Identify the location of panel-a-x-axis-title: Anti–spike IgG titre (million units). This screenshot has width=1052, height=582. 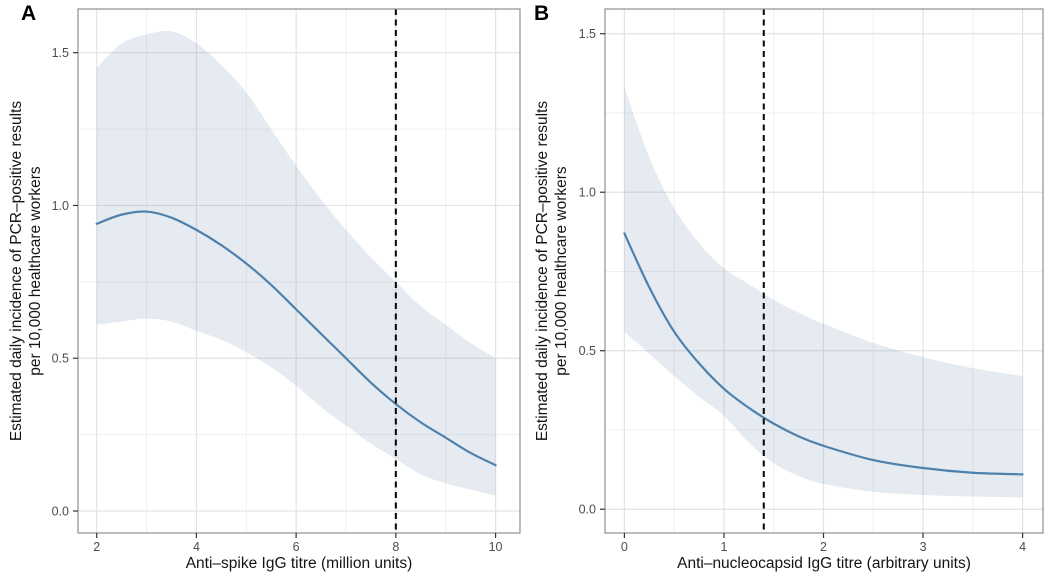
(299, 563).